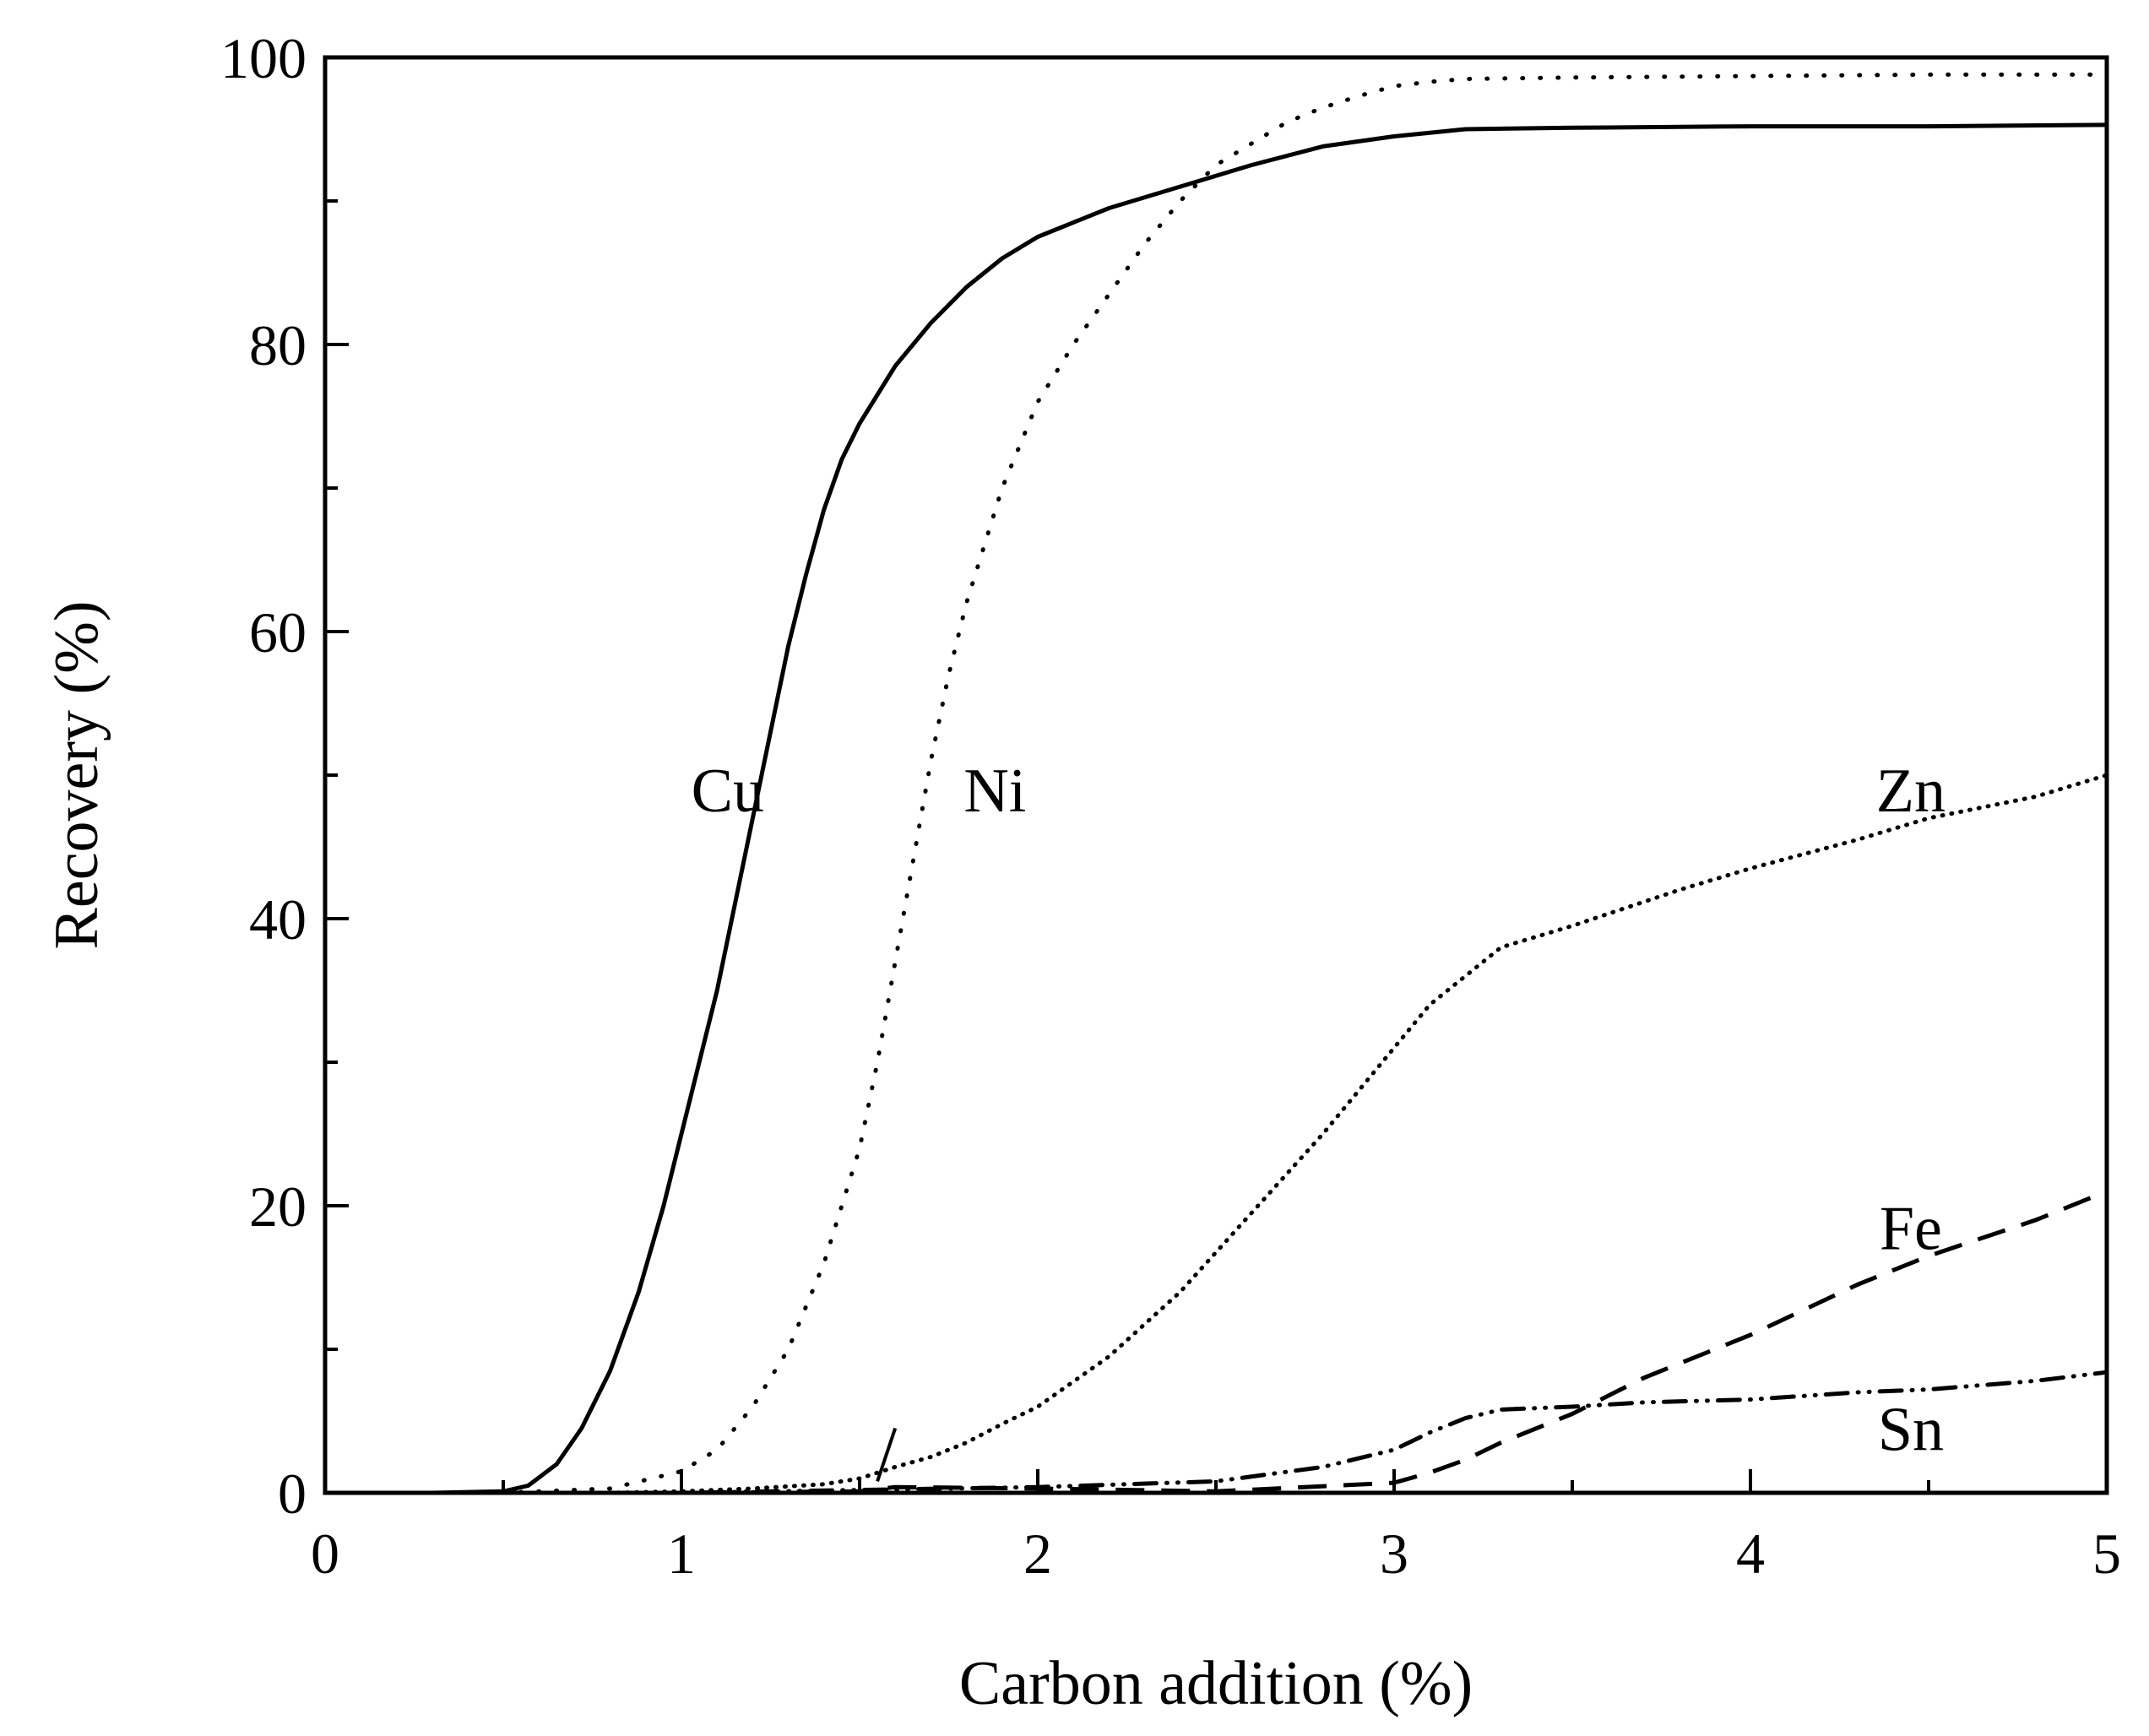 The image size is (2149, 1736). I want to click on x-tick-label: 2, so click(1037, 1554).